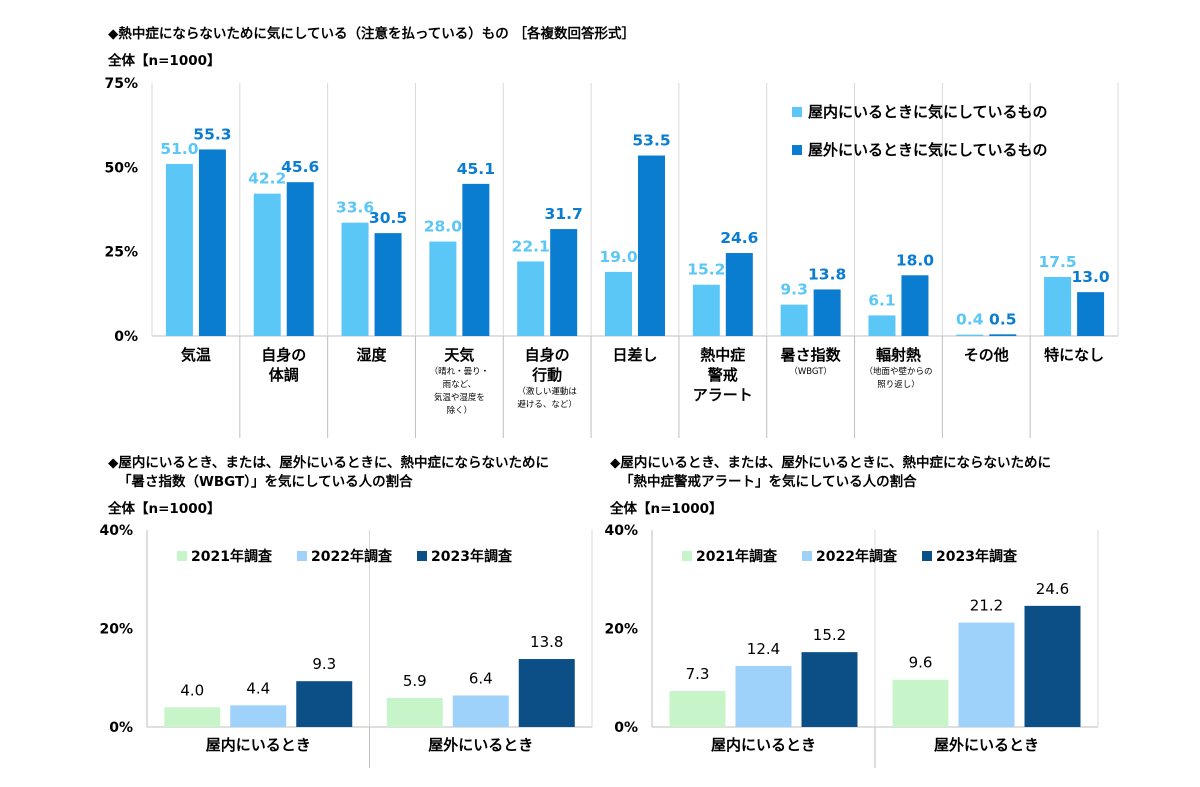  I want to click on data-label: 5.9, so click(415, 681).